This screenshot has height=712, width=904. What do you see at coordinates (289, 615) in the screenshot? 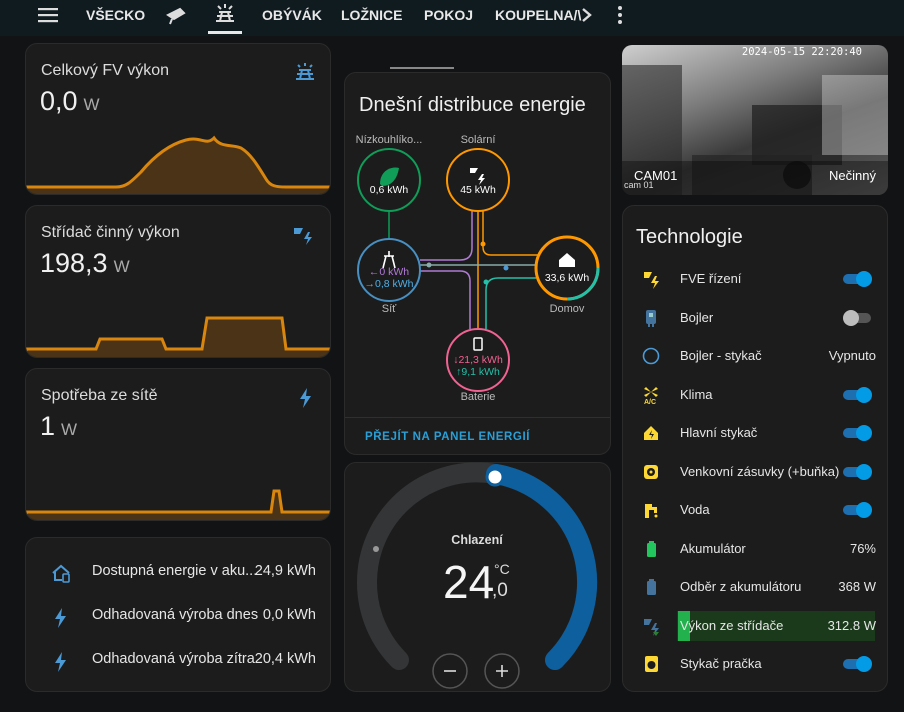
I see `row-value: 0,0 kWh` at bounding box center [289, 615].